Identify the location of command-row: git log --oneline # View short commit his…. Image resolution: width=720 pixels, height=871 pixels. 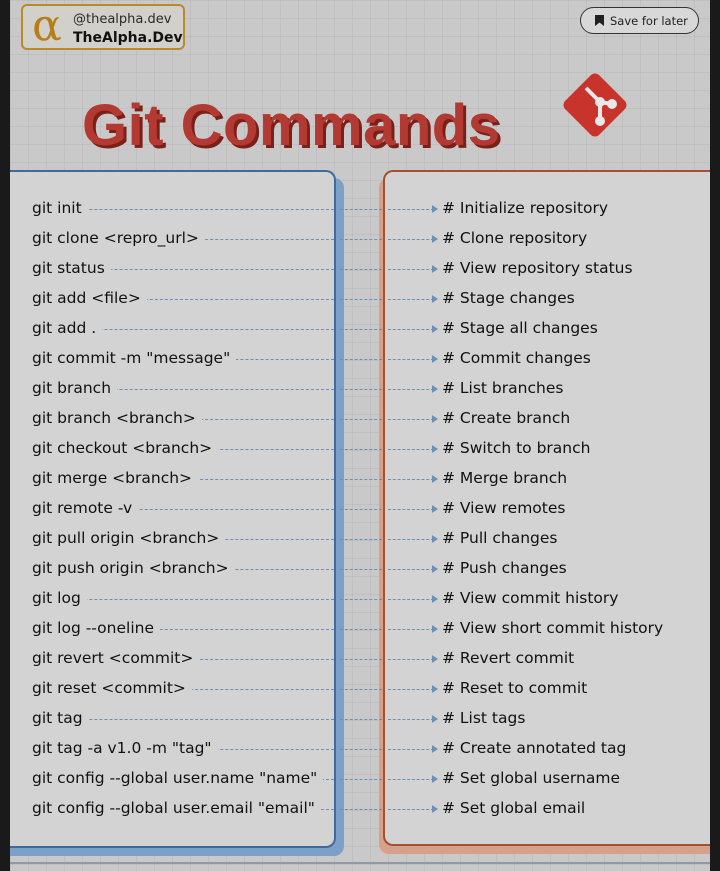
(360, 631).